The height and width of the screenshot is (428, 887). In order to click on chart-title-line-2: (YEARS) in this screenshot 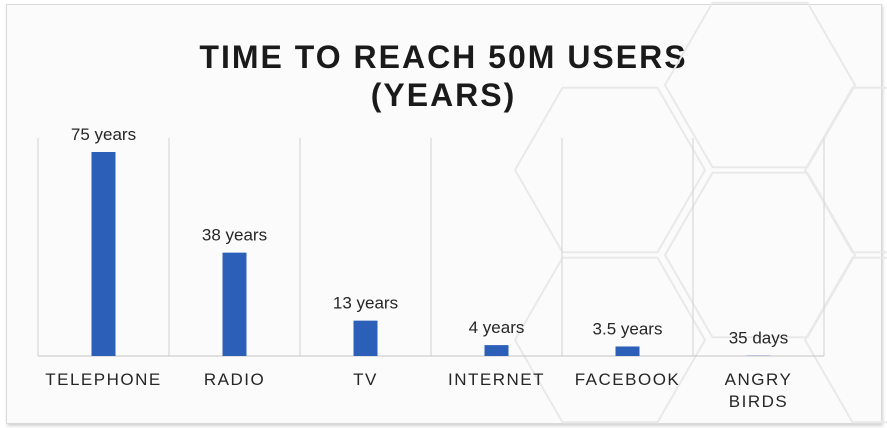, I will do `click(443, 95)`.